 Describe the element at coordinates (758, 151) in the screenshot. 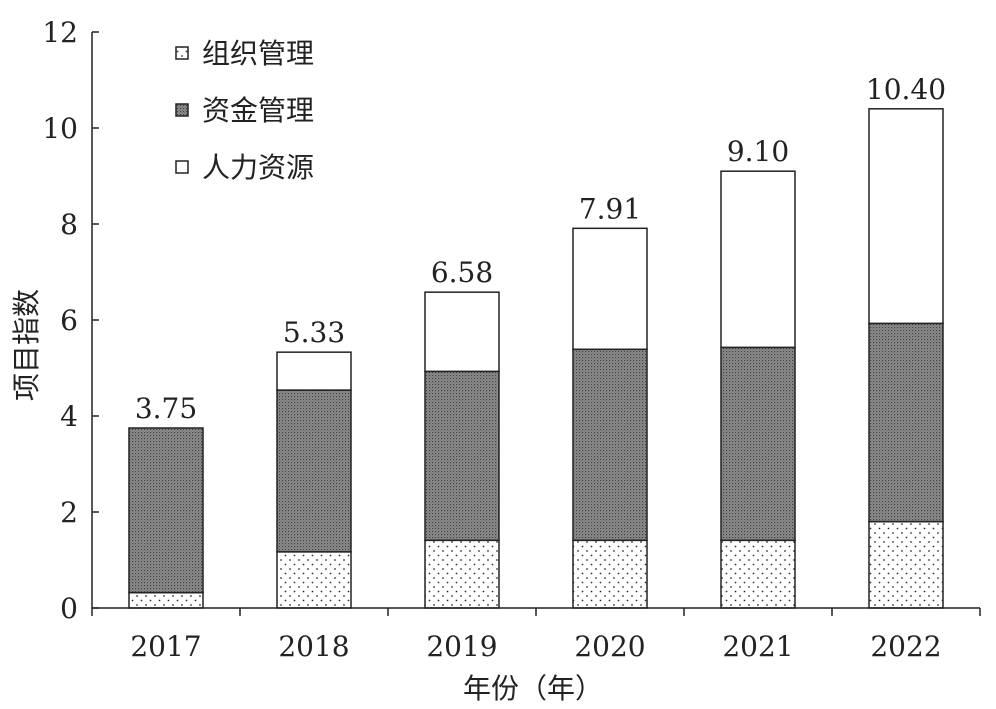

I see `bar-total-label: 9.10` at that location.